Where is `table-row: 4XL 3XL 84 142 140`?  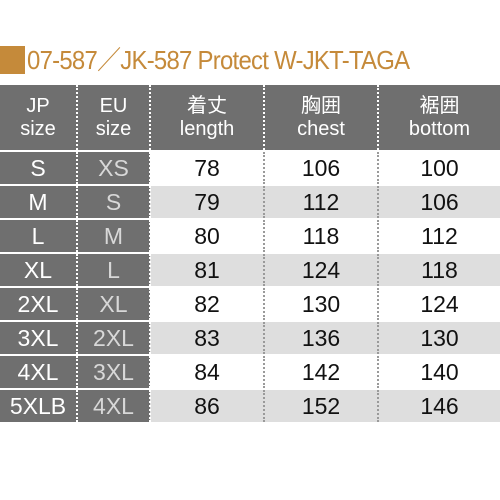
table-row: 4XL 3XL 84 142 140 is located at coordinates (250, 371).